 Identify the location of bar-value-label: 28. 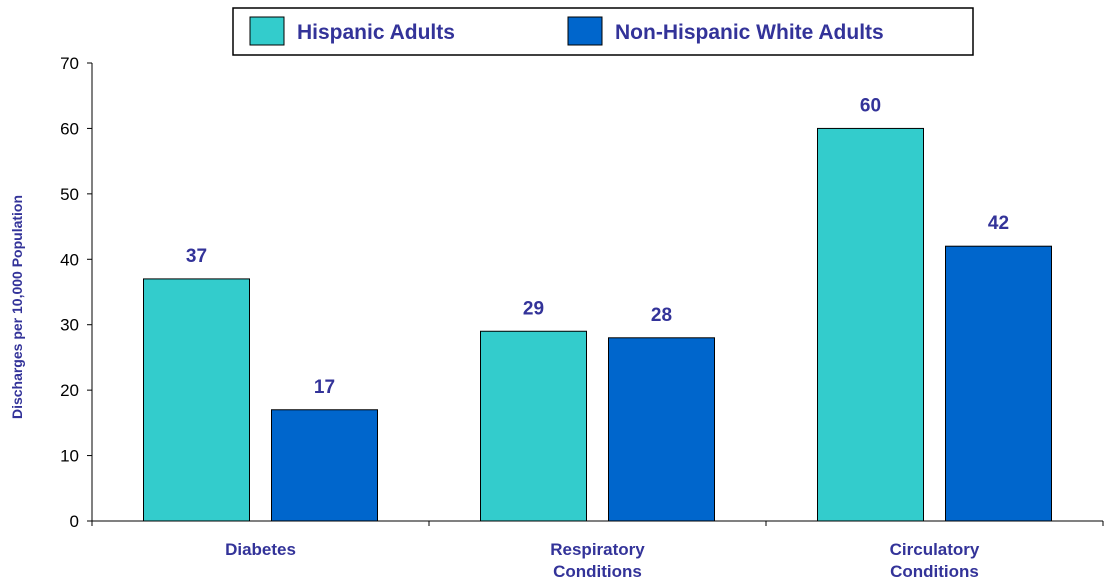
(661, 315).